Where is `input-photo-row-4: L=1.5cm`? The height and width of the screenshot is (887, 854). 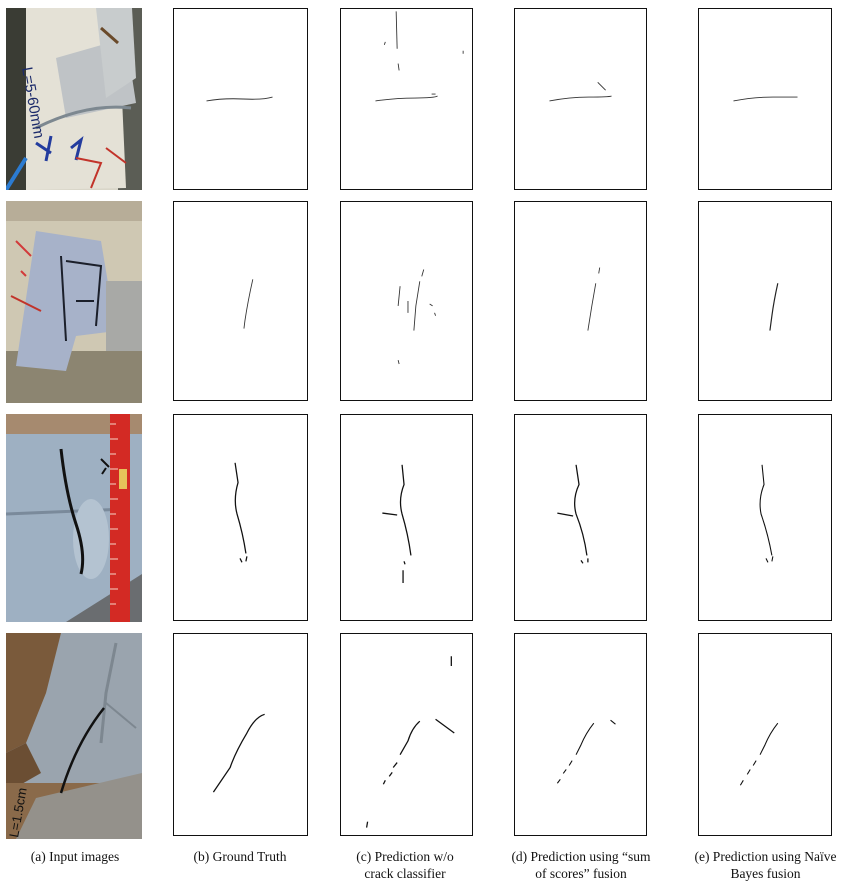 input-photo-row-4: L=1.5cm is located at coordinates (74, 736).